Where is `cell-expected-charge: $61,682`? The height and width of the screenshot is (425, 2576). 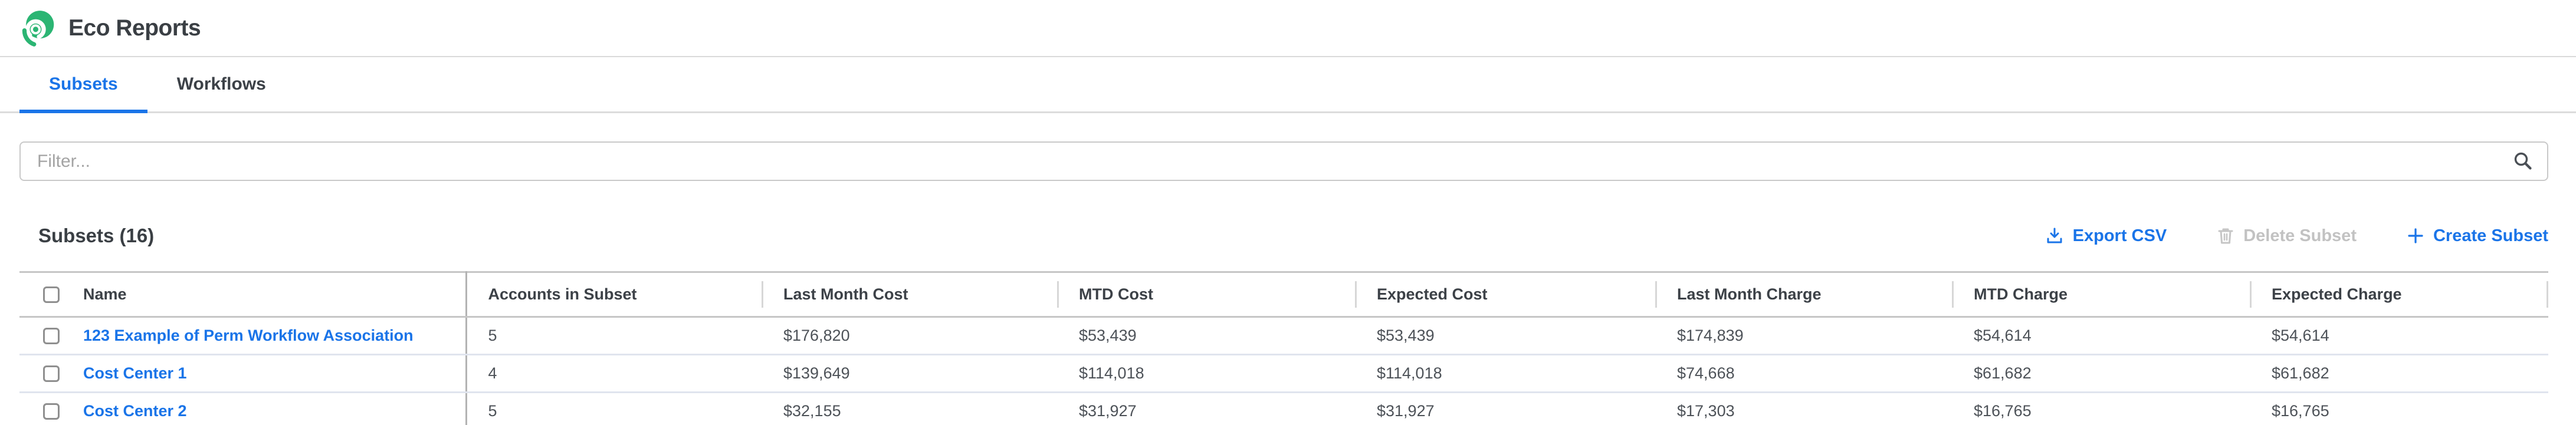 cell-expected-charge: $61,682 is located at coordinates (2399, 373).